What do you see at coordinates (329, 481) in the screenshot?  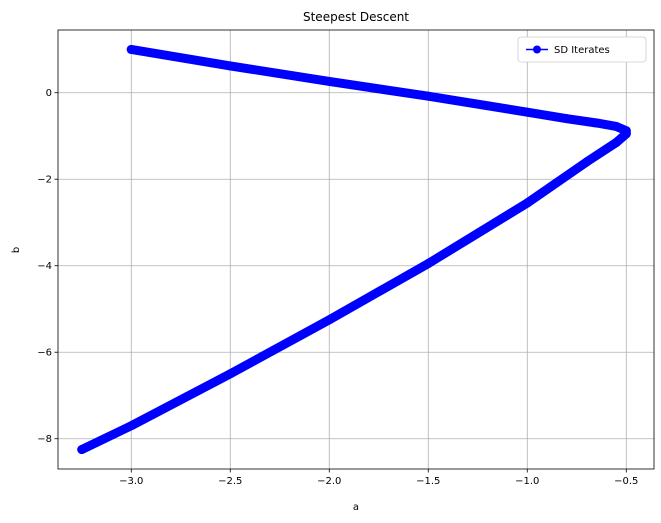 I see `x-tick-label: −2.0` at bounding box center [329, 481].